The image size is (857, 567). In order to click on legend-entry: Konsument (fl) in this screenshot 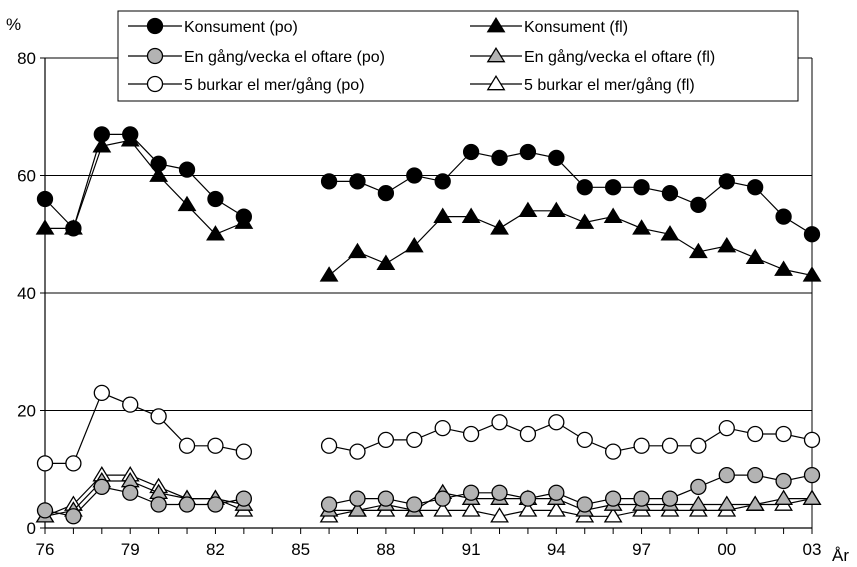, I will do `click(549, 26)`.